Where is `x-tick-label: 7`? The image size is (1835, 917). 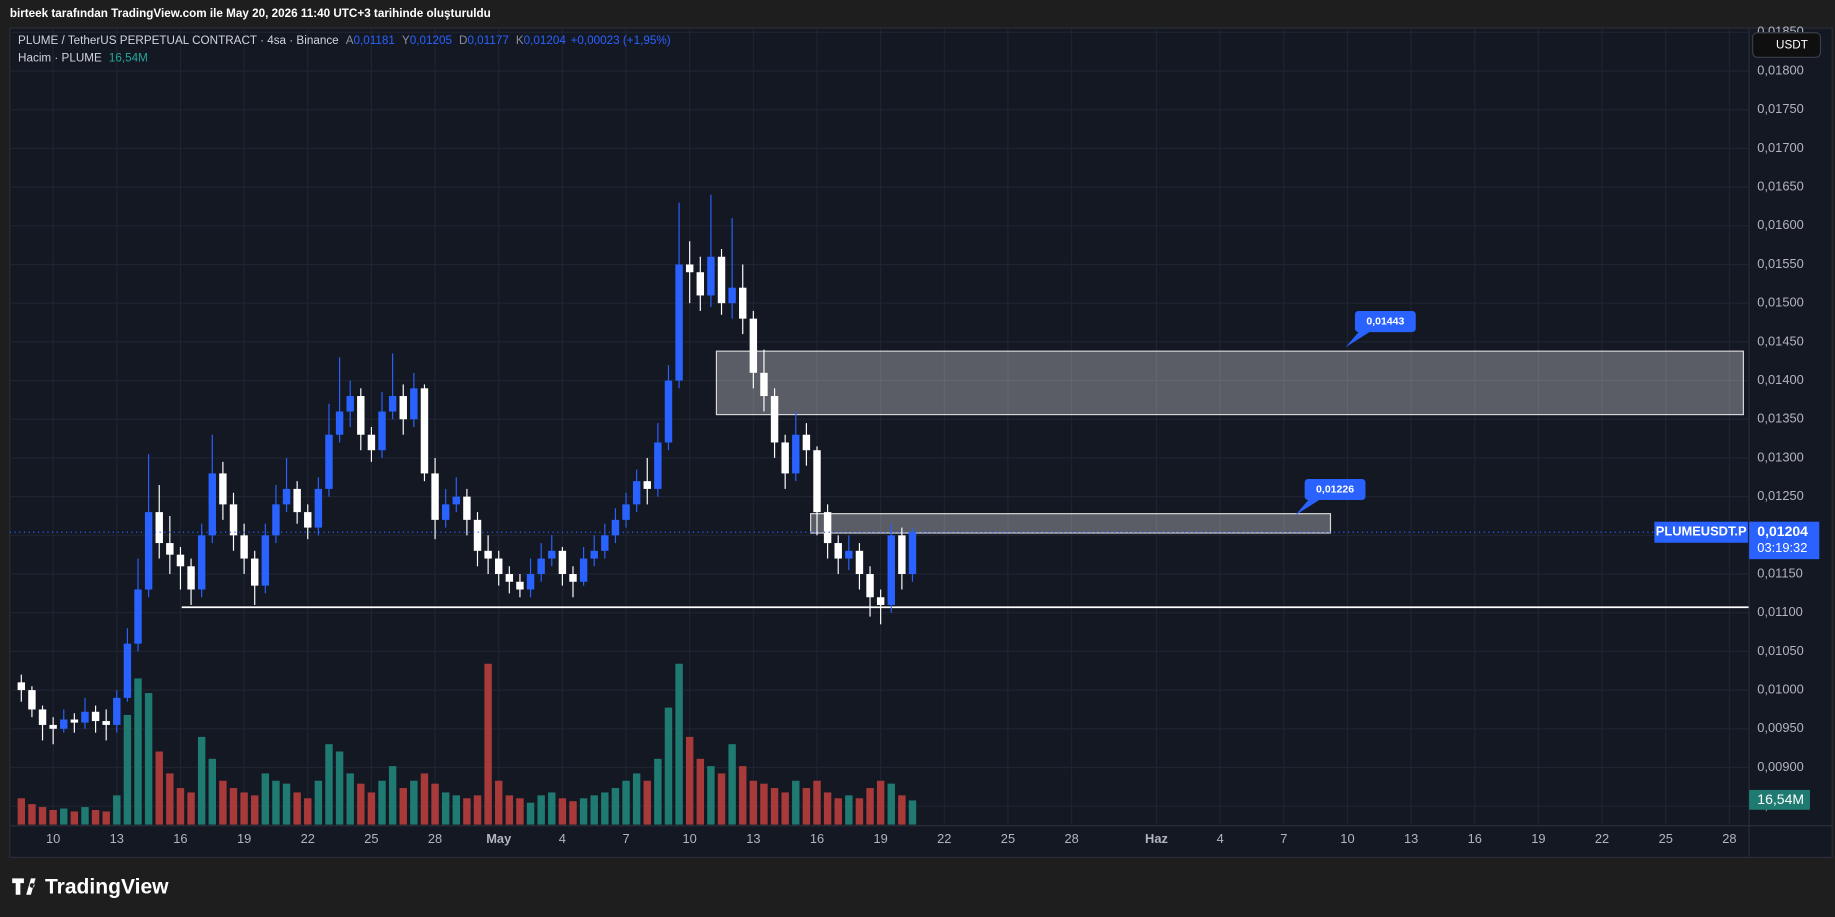
x-tick-label: 7 is located at coordinates (625, 838).